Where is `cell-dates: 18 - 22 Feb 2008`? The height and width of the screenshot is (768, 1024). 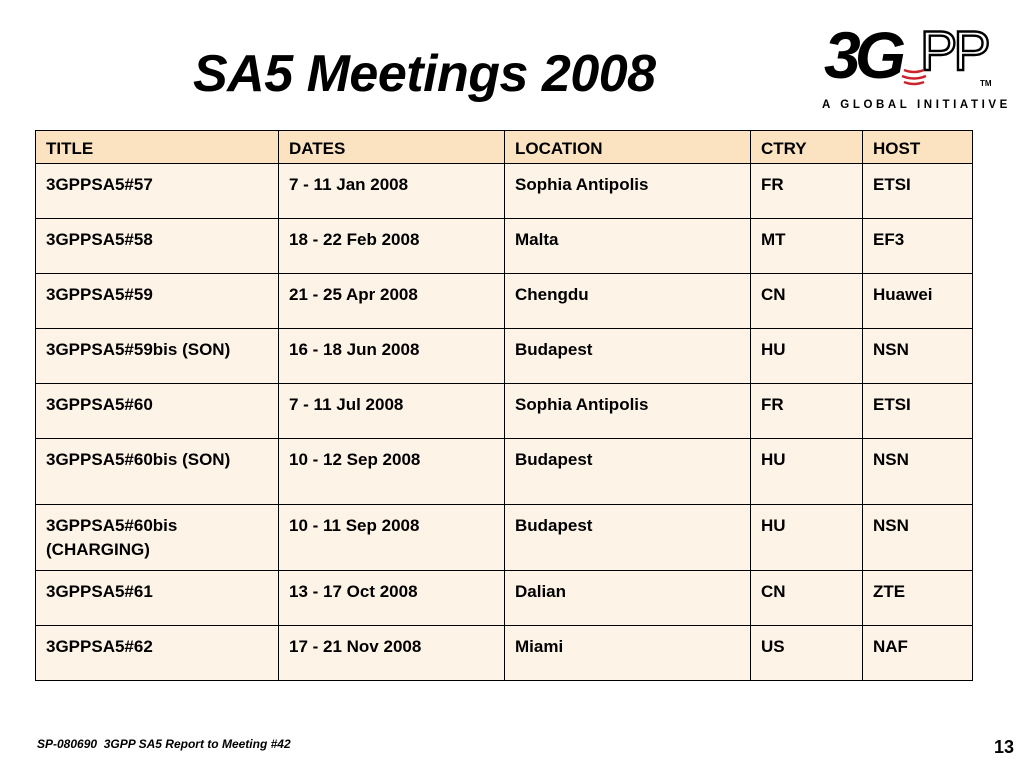
cell-dates: 18 - 22 Feb 2008 is located at coordinates (391, 246).